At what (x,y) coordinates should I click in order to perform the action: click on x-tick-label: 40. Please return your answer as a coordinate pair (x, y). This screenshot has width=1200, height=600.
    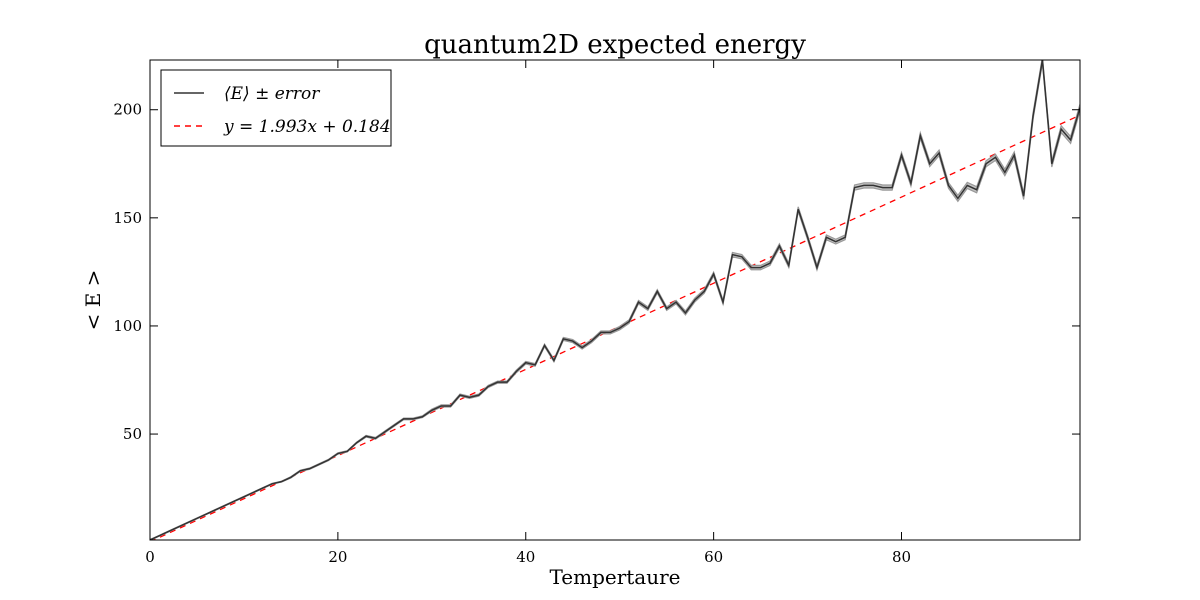
    Looking at the image, I should click on (525, 557).